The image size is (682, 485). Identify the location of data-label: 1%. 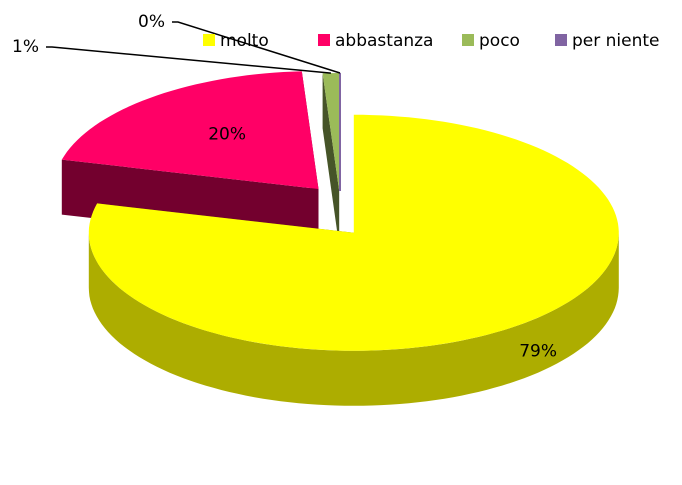
(25, 47).